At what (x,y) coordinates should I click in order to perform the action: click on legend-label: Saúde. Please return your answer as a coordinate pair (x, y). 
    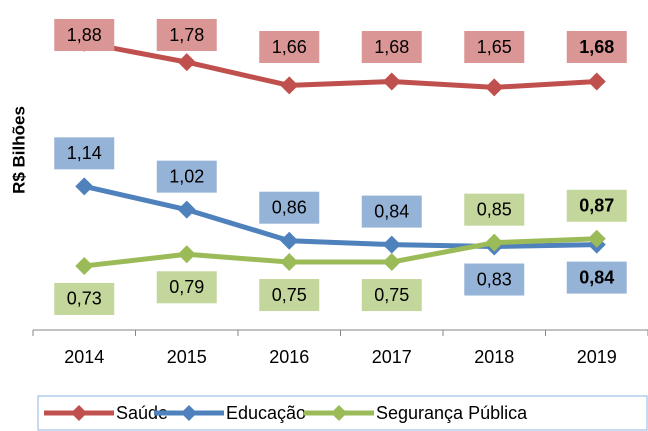
    Looking at the image, I should click on (142, 413).